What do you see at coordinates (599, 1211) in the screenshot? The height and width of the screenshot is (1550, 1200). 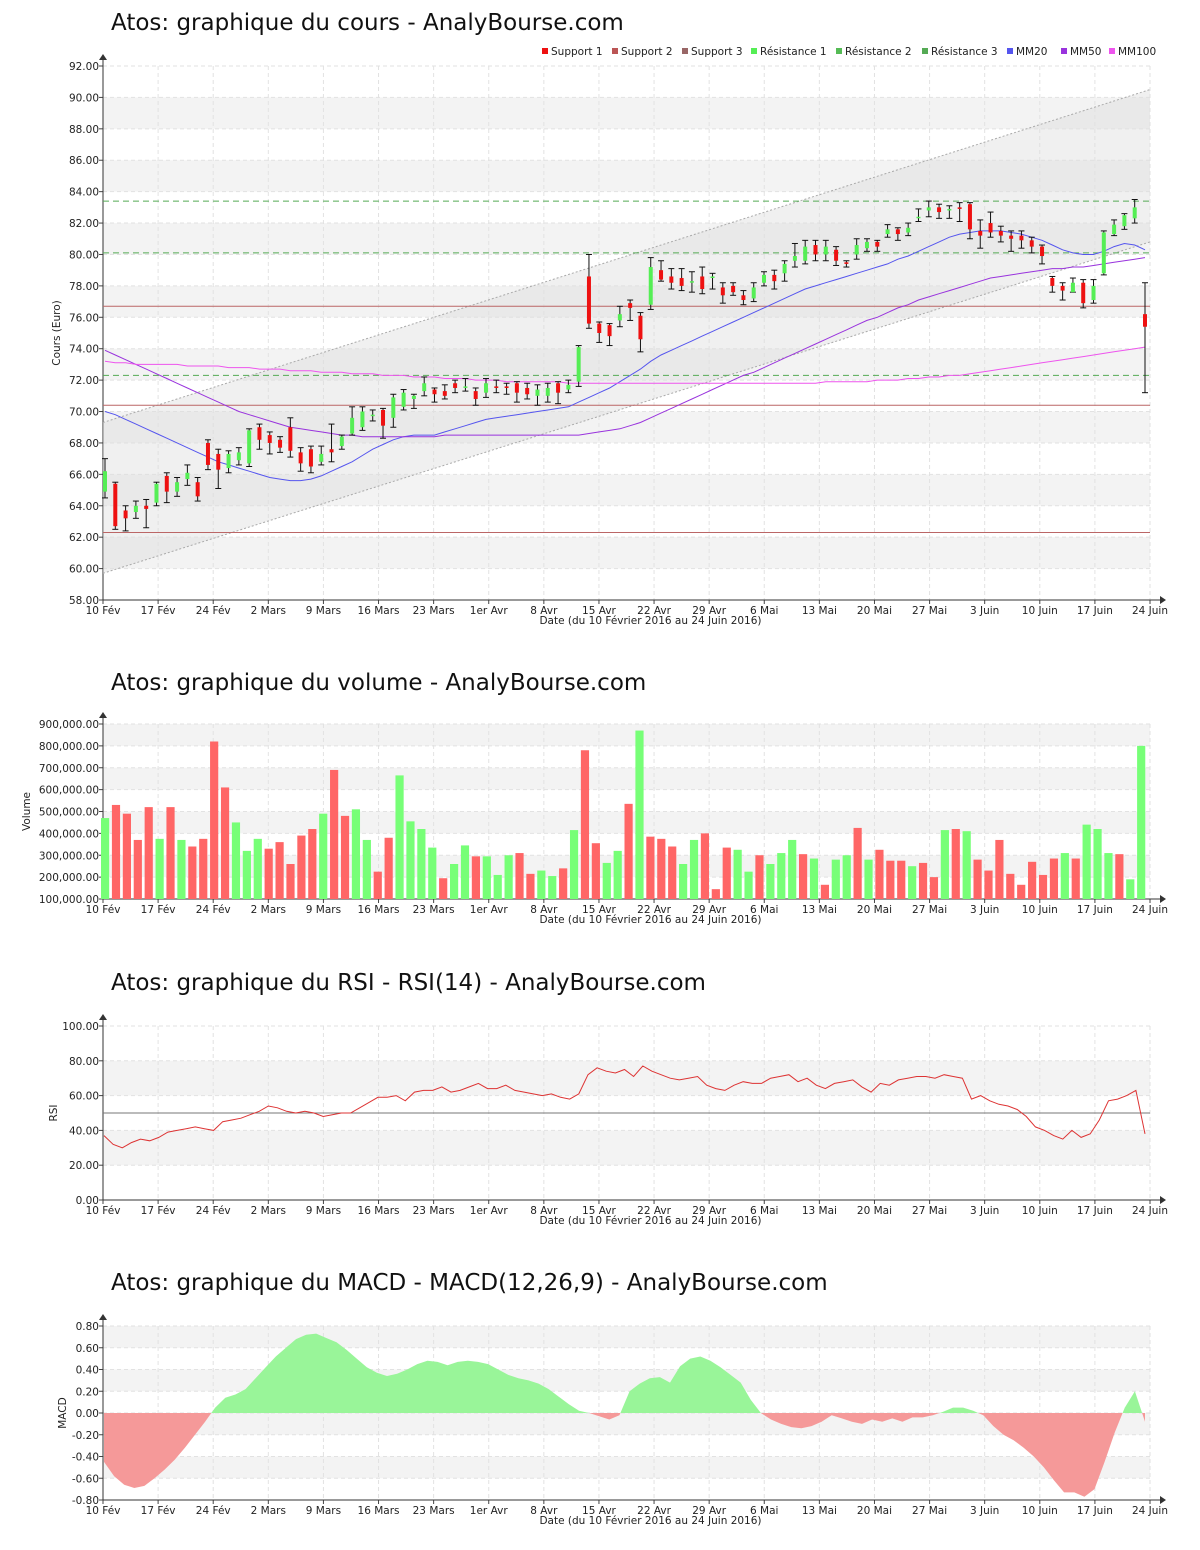 I see `rsi-x-tick-label: 15 Avr` at bounding box center [599, 1211].